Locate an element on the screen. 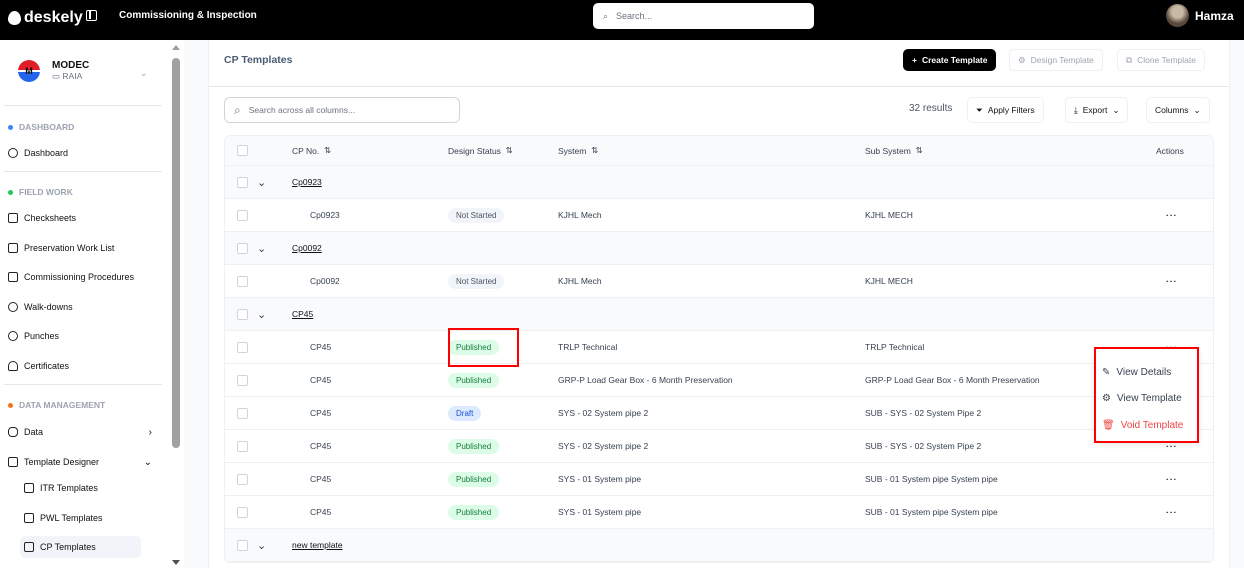 The image size is (1244, 568). org-switcher: M MODEC ▭ RAIA is located at coordinates (53, 71).